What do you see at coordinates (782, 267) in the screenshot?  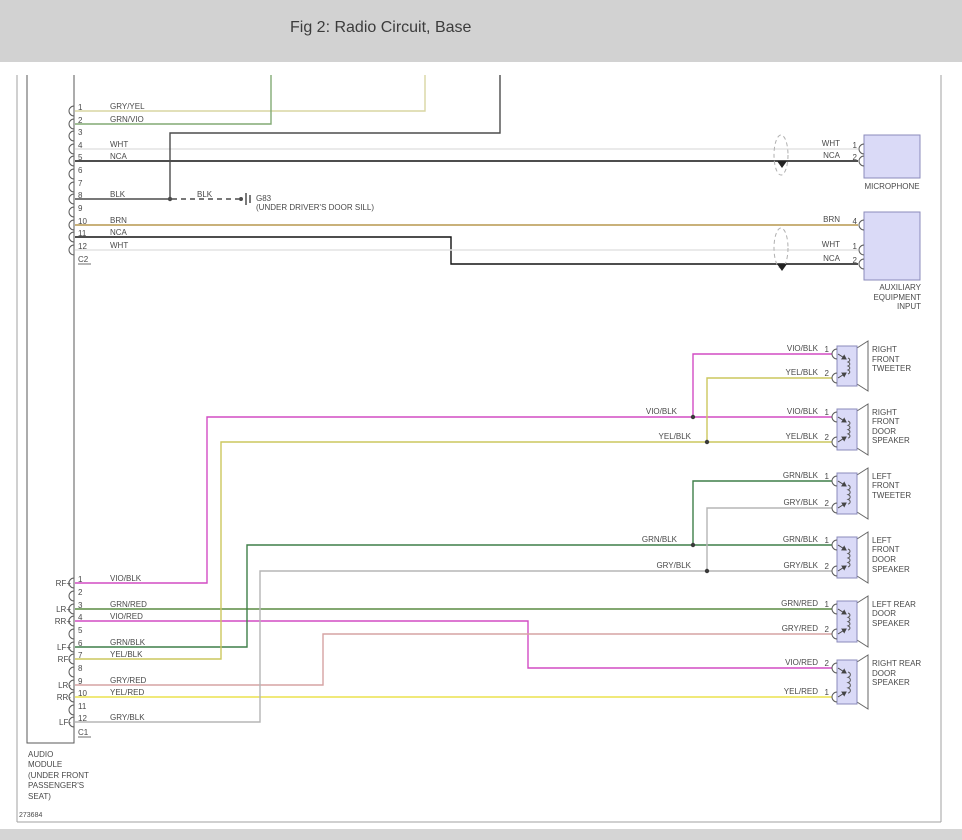 I see `shield-arrow-aux` at bounding box center [782, 267].